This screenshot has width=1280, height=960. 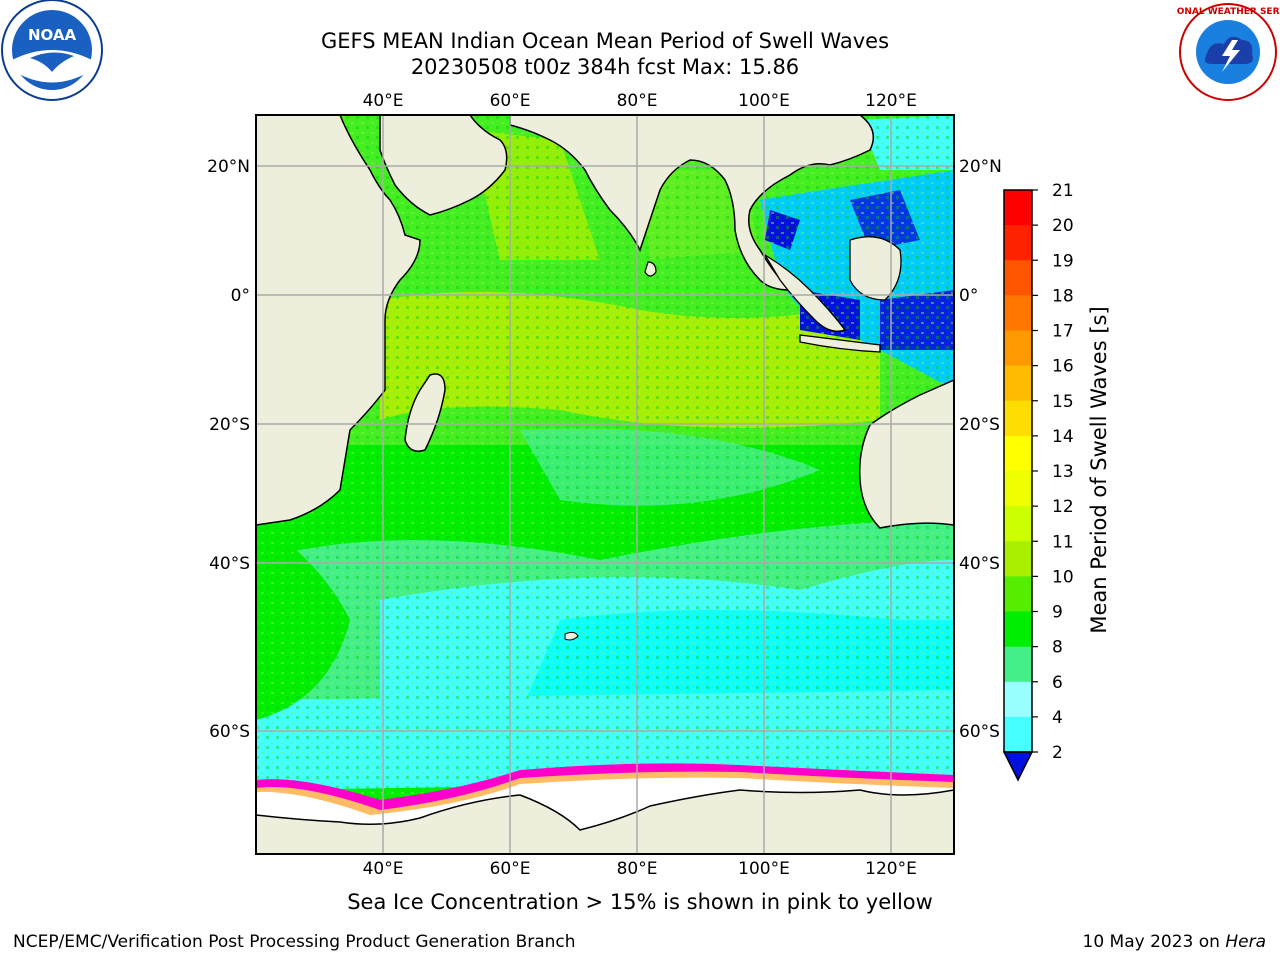 I want to click on lon-label-bottom: 40°E, so click(x=383, y=869).